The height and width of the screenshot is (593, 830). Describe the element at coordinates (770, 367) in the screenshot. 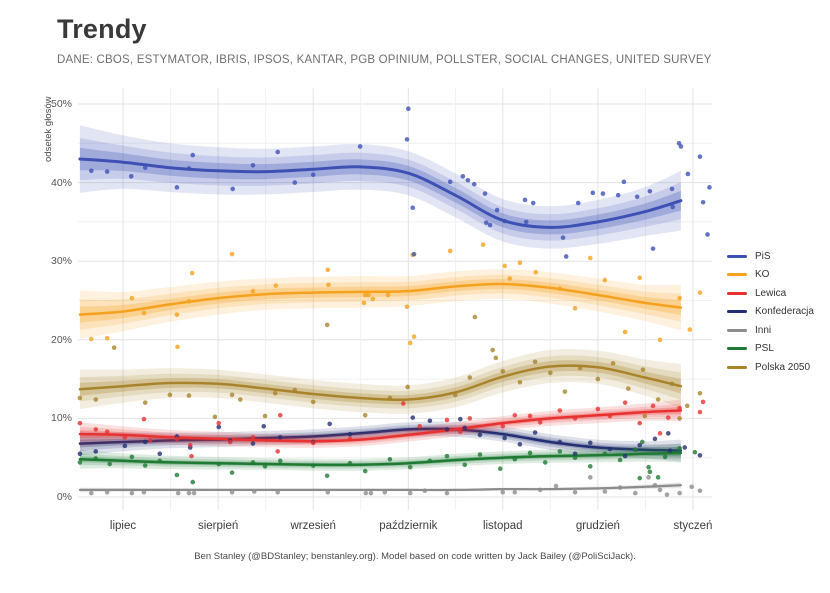

I see `legend-item-polska-2050: Polska 2050` at that location.